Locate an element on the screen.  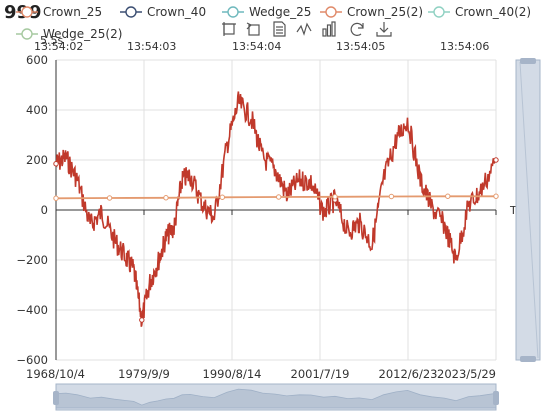
y-zoom-slider is located at coordinates (528, 210).